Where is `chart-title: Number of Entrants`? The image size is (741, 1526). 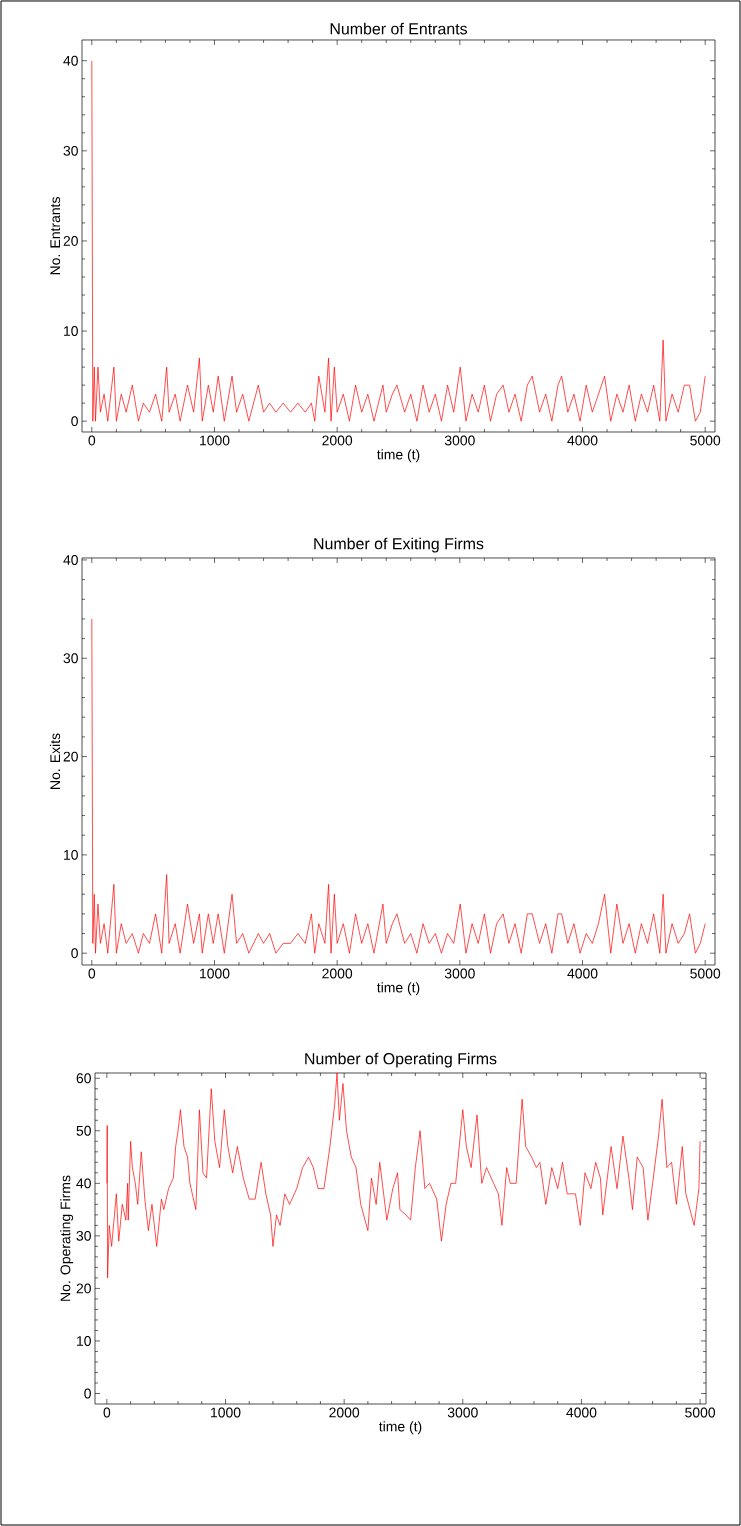 chart-title: Number of Entrants is located at coordinates (399, 28).